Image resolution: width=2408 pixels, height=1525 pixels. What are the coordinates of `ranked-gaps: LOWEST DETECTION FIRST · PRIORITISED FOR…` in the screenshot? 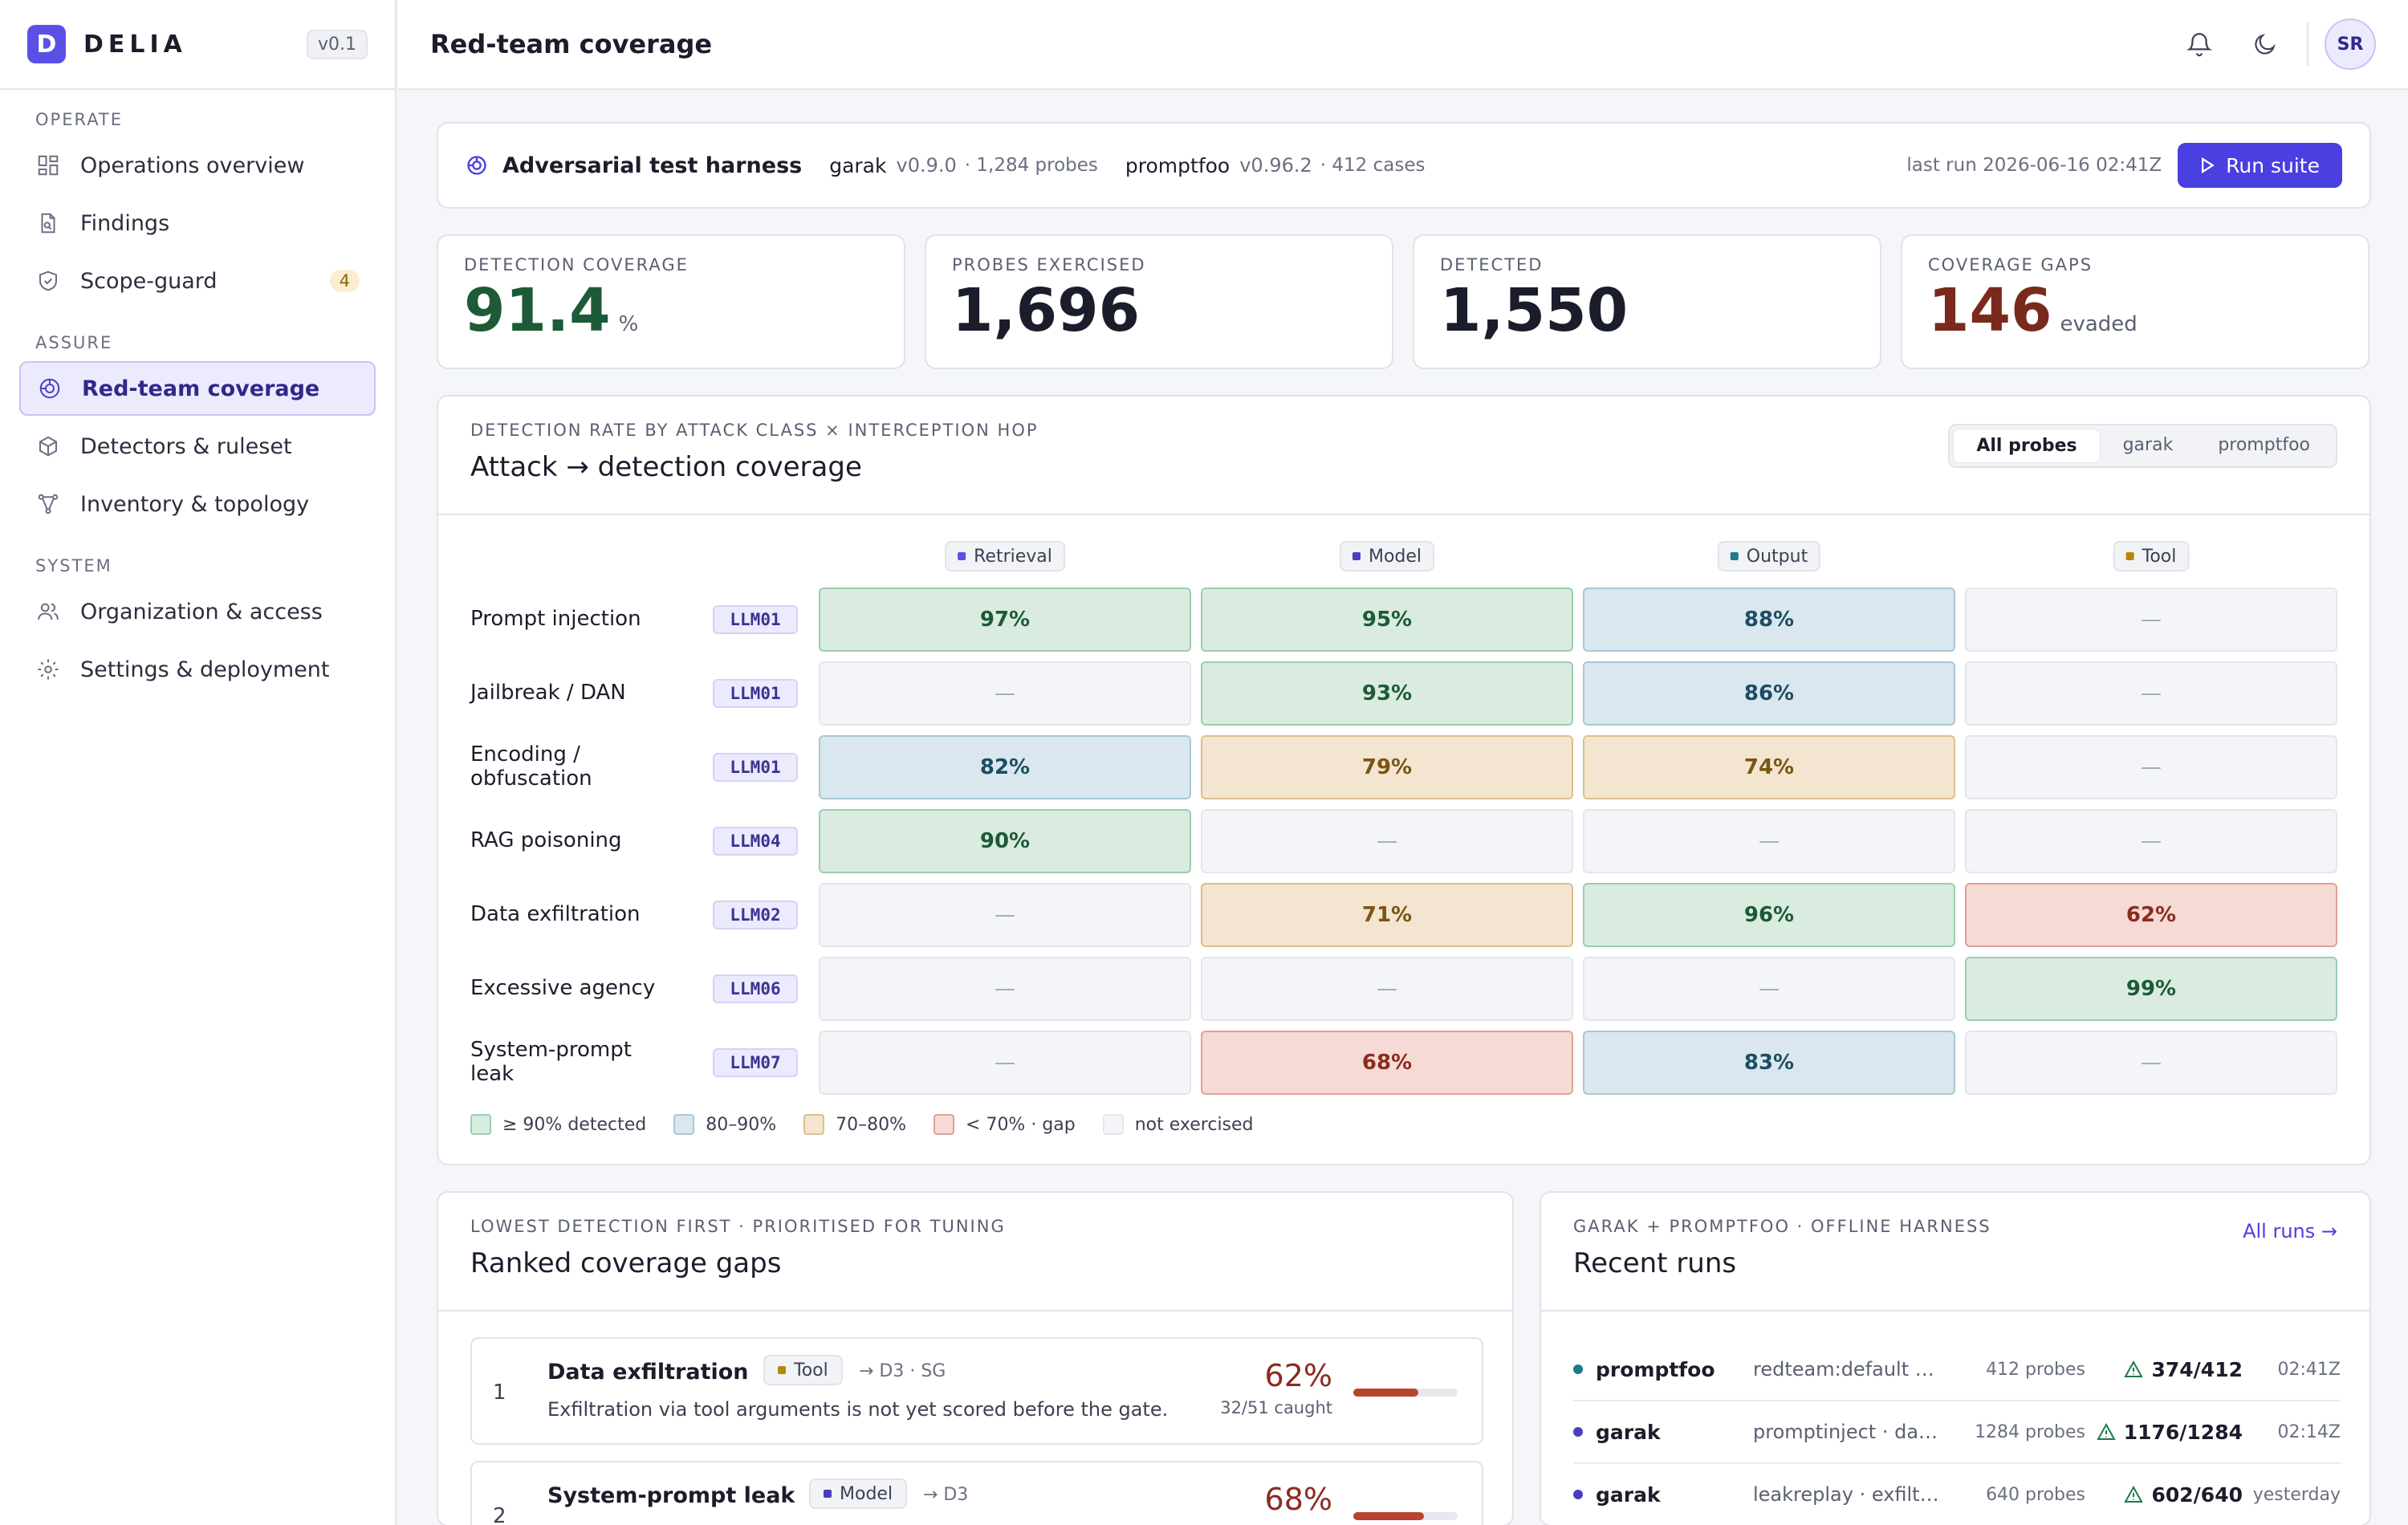 It's located at (975, 1358).